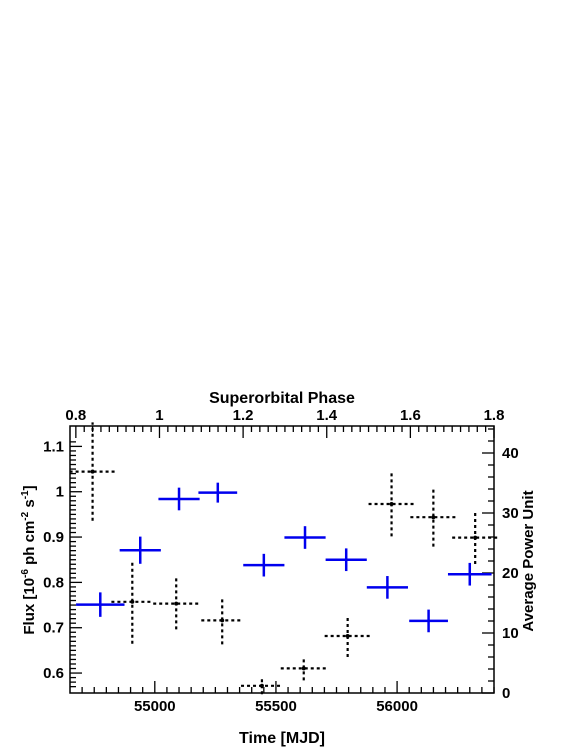 This screenshot has height=752, width=581. What do you see at coordinates (510, 633) in the screenshot?
I see `right-tick-label: 10` at bounding box center [510, 633].